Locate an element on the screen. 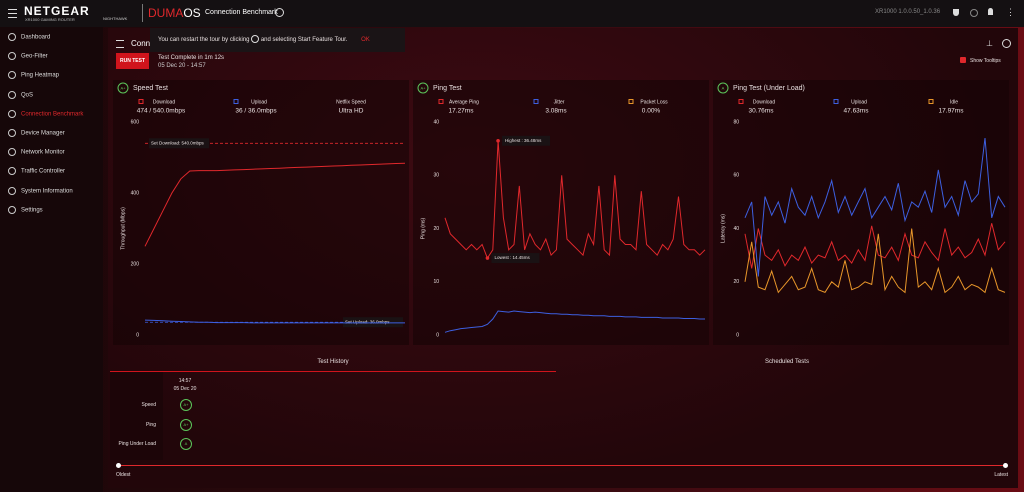  legend-label: Upload is located at coordinates (859, 102).